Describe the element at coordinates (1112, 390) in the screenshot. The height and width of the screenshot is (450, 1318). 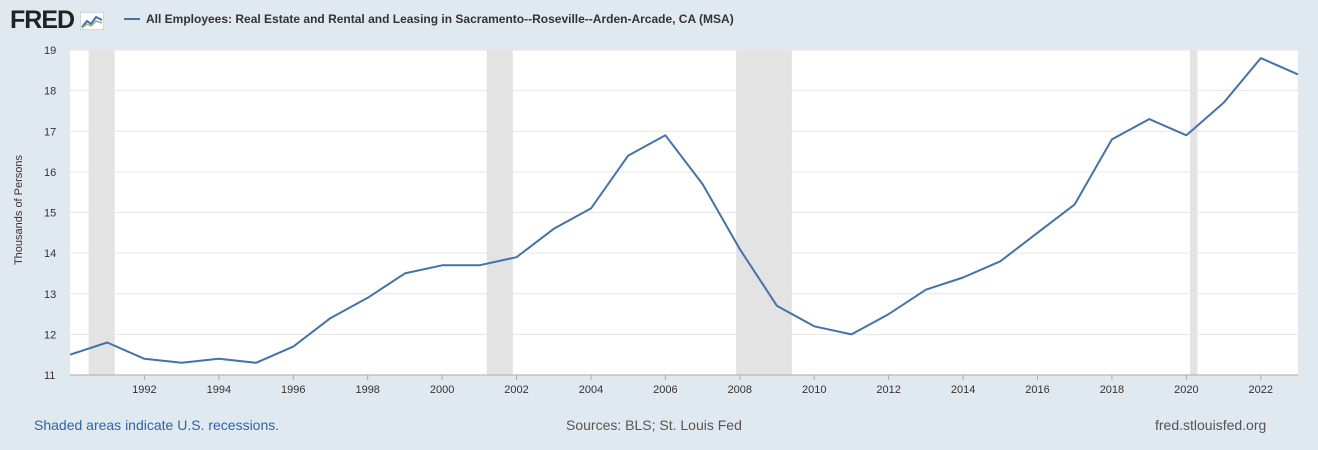
I see `x-tick-label-2018: 2018` at that location.